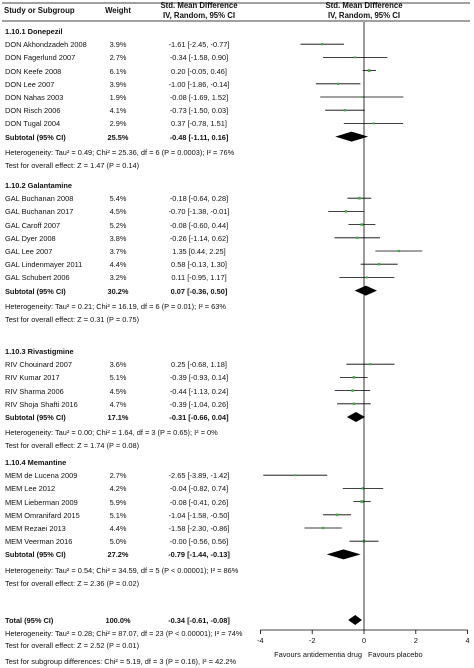 This screenshot has width=474, height=668. I want to click on total-label: Total (95% CI), so click(29, 620).